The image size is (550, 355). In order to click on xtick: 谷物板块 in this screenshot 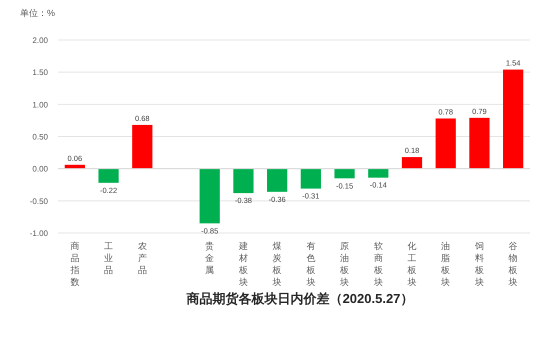, I will do `click(513, 264)`.